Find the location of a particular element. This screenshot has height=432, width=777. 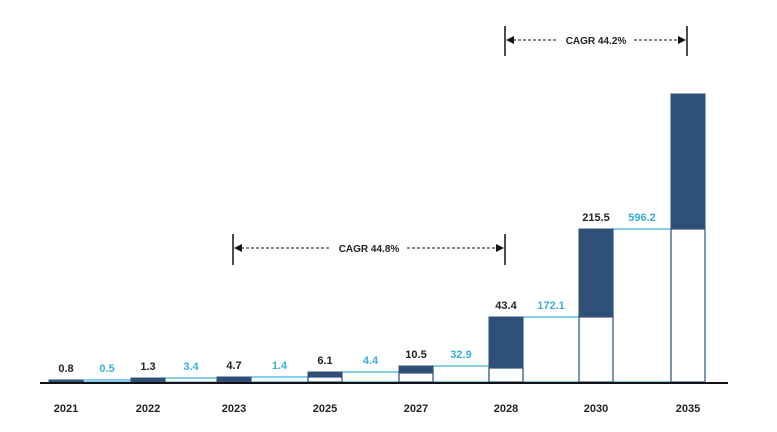

cagr-label: CAGR 44.2% is located at coordinates (596, 41).